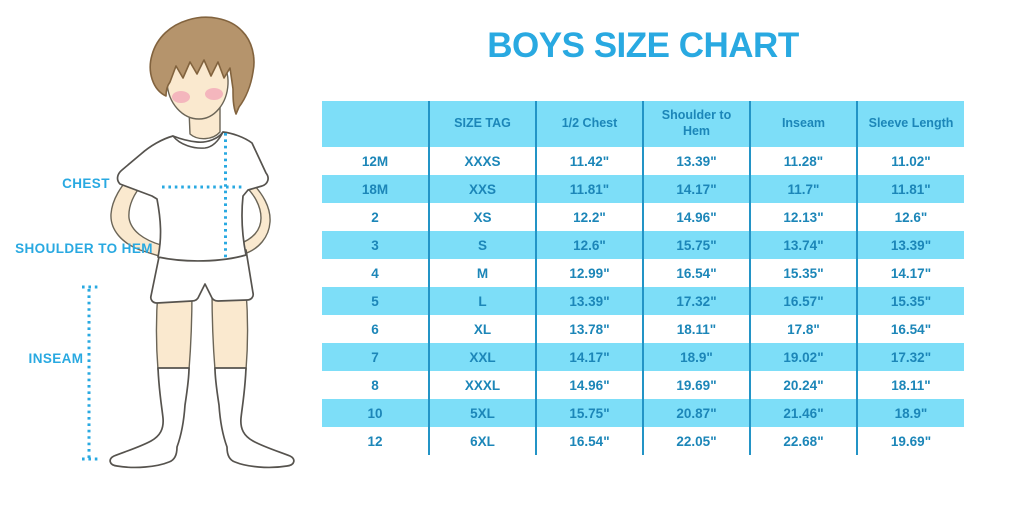 Image resolution: width=1024 pixels, height=512 pixels. What do you see at coordinates (91, 373) in the screenshot?
I see `inseam-measure-line` at bounding box center [91, 373].